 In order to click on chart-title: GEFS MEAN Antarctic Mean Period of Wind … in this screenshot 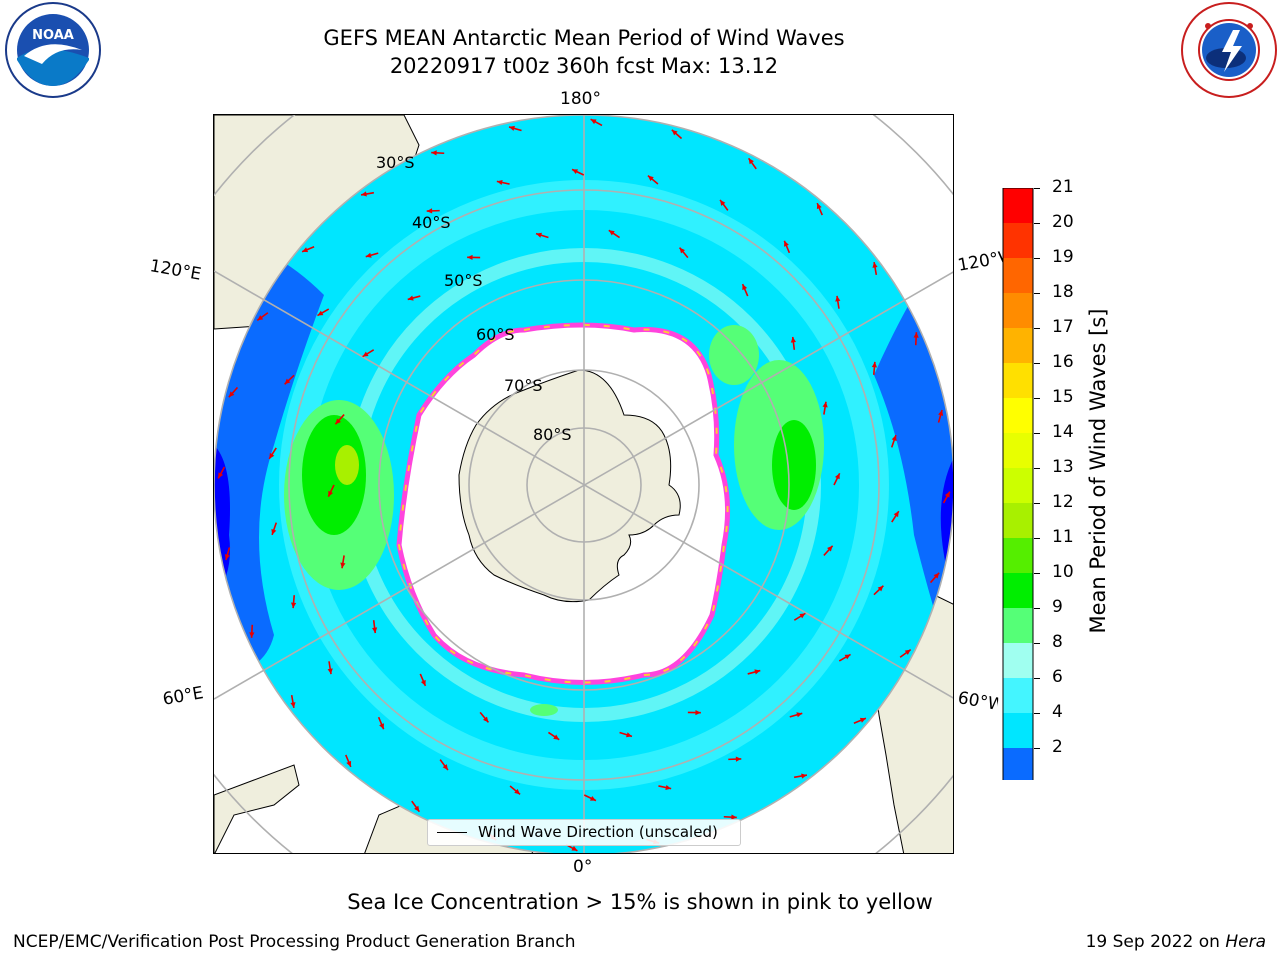, I will do `click(584, 38)`.